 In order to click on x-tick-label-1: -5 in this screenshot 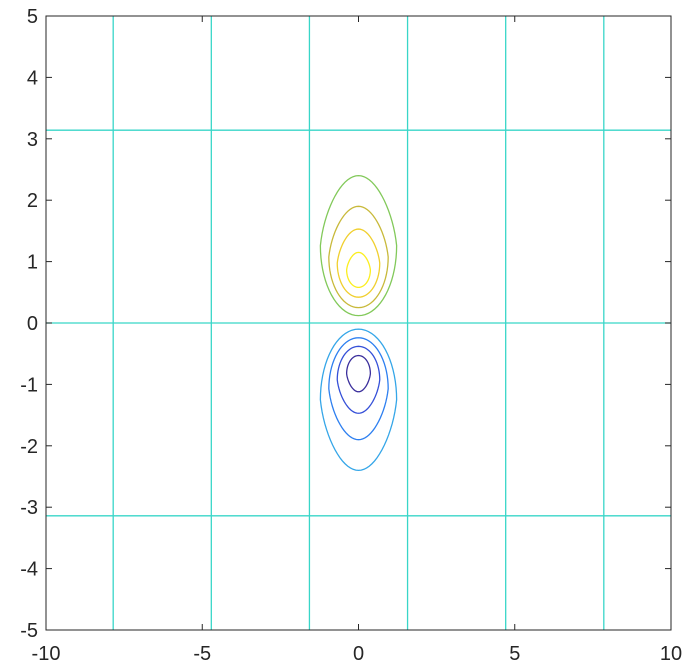, I will do `click(202, 654)`.